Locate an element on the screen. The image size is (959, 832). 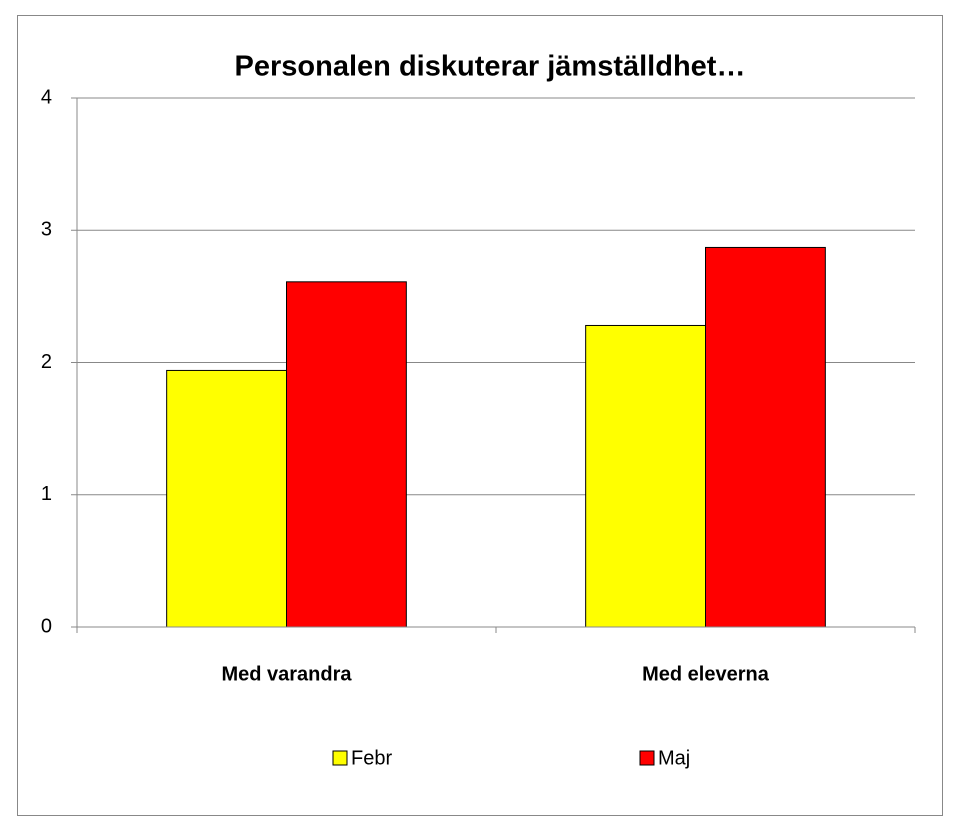
legend-label: Febr is located at coordinates (371, 758).